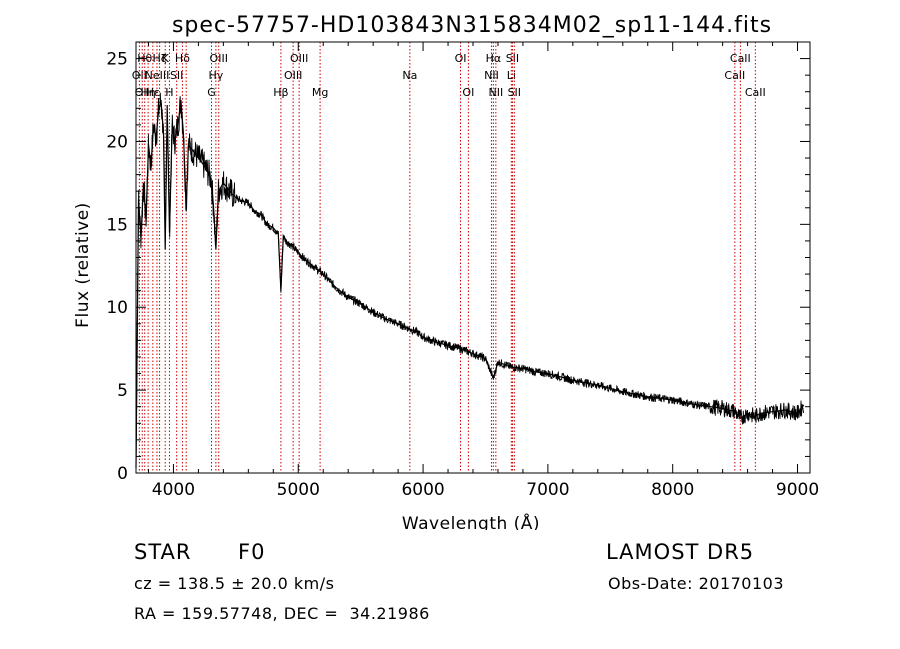  Describe the element at coordinates (471, 521) in the screenshot. I see `x-axis-label: Wavelength (Å)` at that location.